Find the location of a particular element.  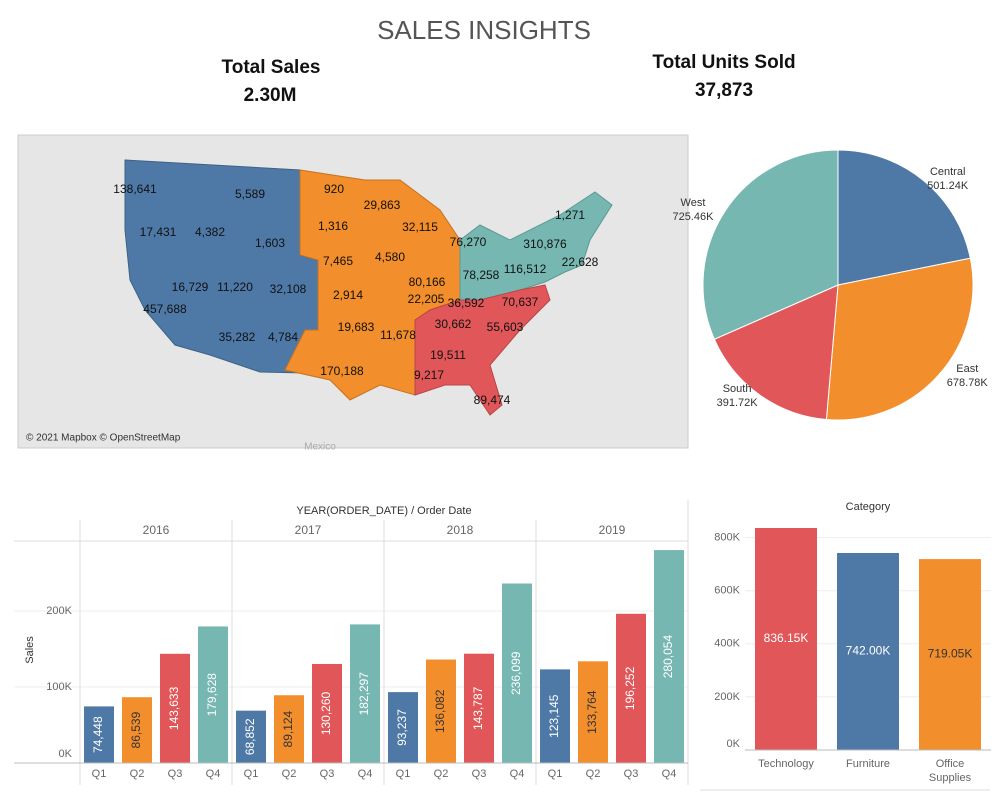

bar-value-label: 182,297 is located at coordinates (364, 694).